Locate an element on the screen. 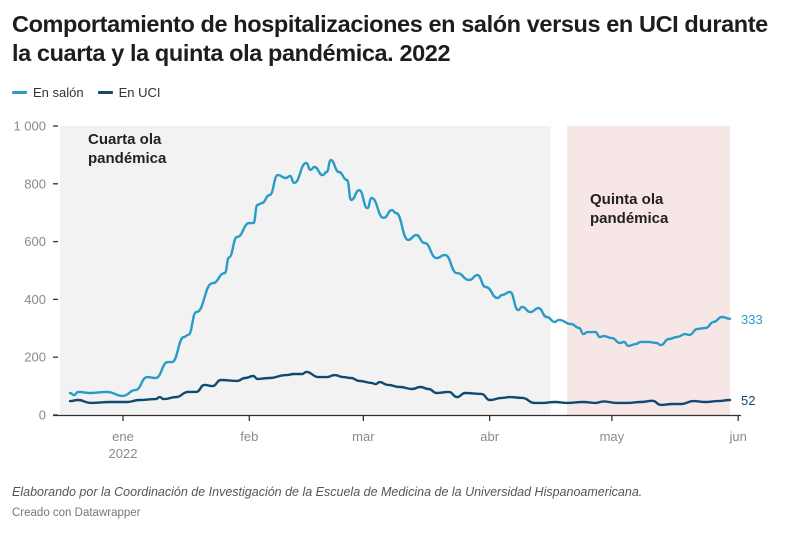  wave-label-cuarta-line2: pandémica is located at coordinates (127, 158).